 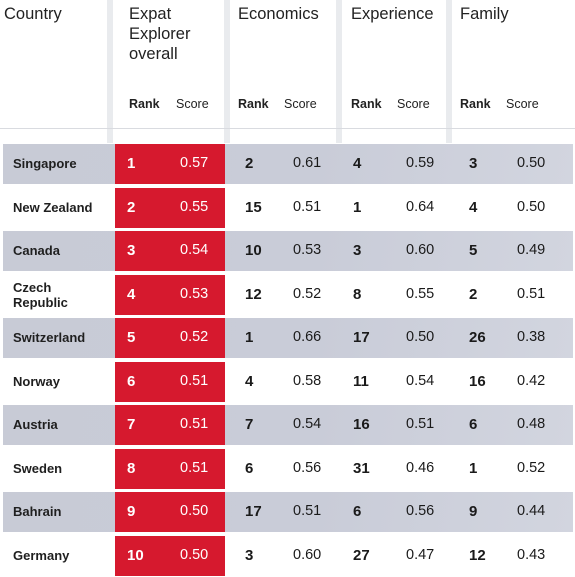 What do you see at coordinates (392, 14) in the screenshot?
I see `header-experience: Experience` at bounding box center [392, 14].